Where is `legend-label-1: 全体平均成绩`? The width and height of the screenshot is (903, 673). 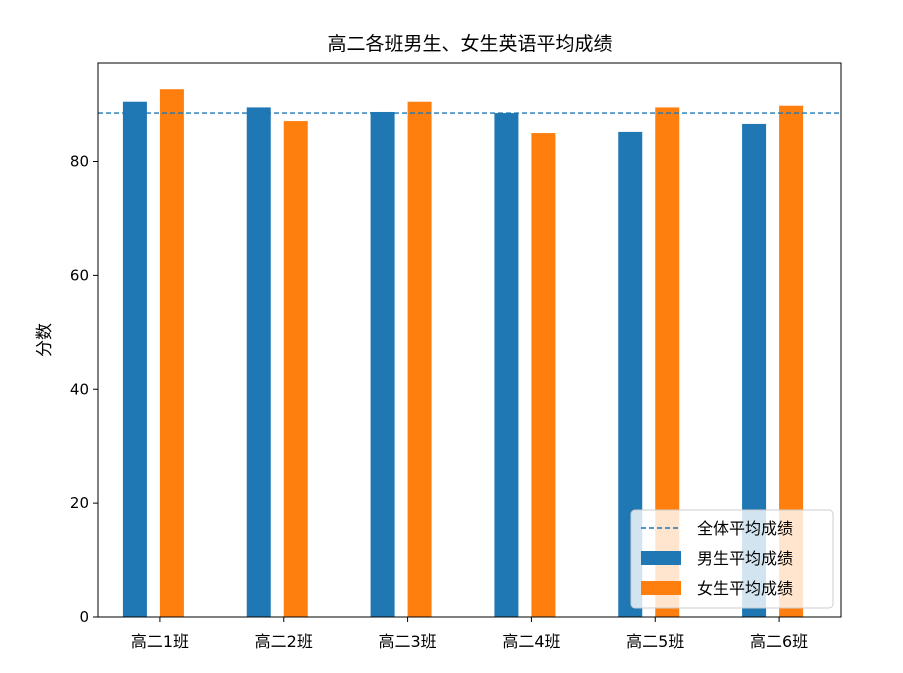 legend-label-1: 全体平均成绩 is located at coordinates (745, 528).